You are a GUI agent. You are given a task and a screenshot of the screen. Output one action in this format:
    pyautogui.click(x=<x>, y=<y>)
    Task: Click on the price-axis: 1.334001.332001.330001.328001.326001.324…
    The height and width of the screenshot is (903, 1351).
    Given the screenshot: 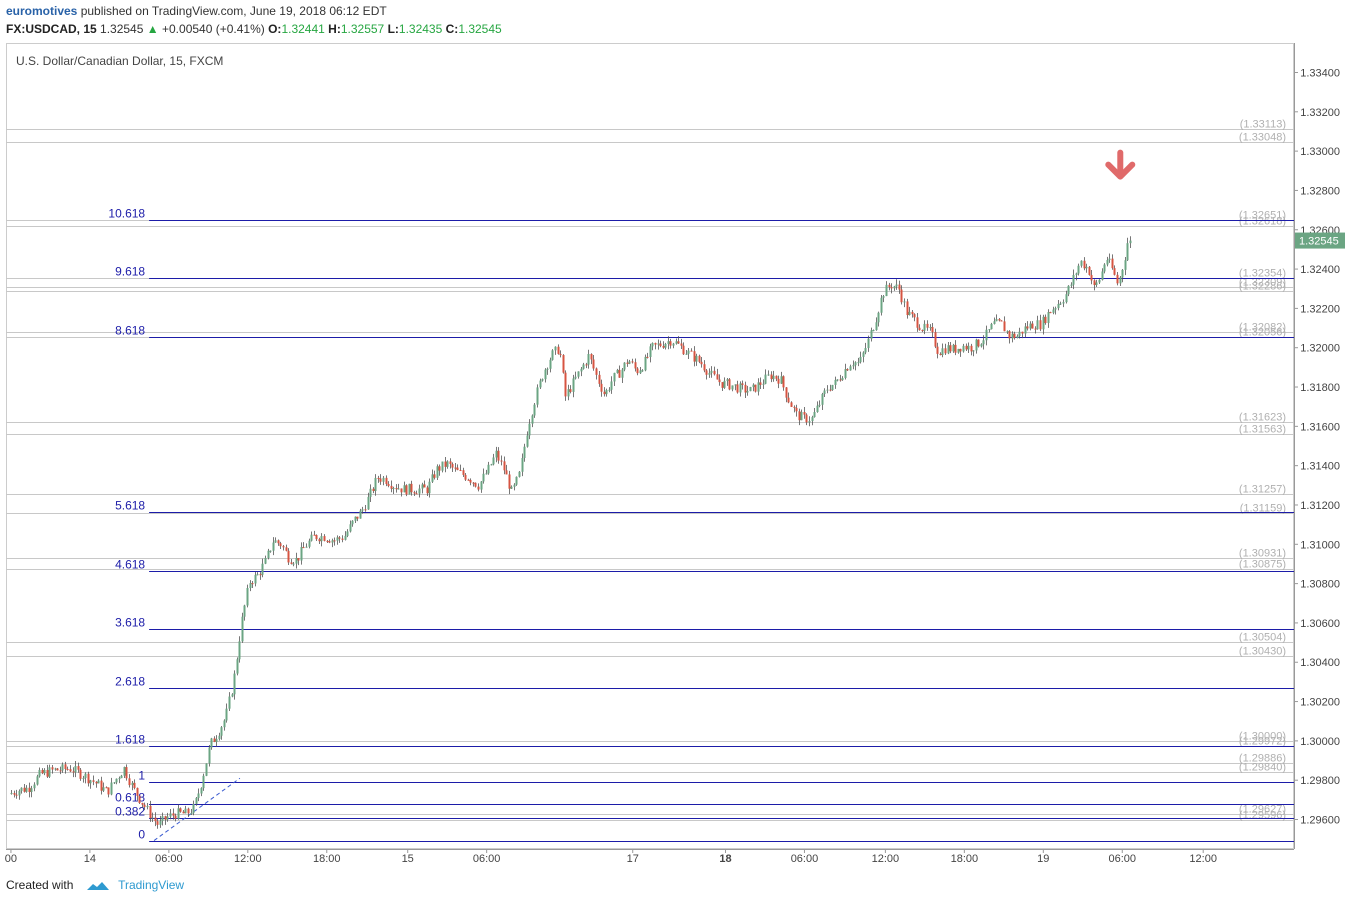 What is the action you would take?
    pyautogui.click(x=1317, y=447)
    